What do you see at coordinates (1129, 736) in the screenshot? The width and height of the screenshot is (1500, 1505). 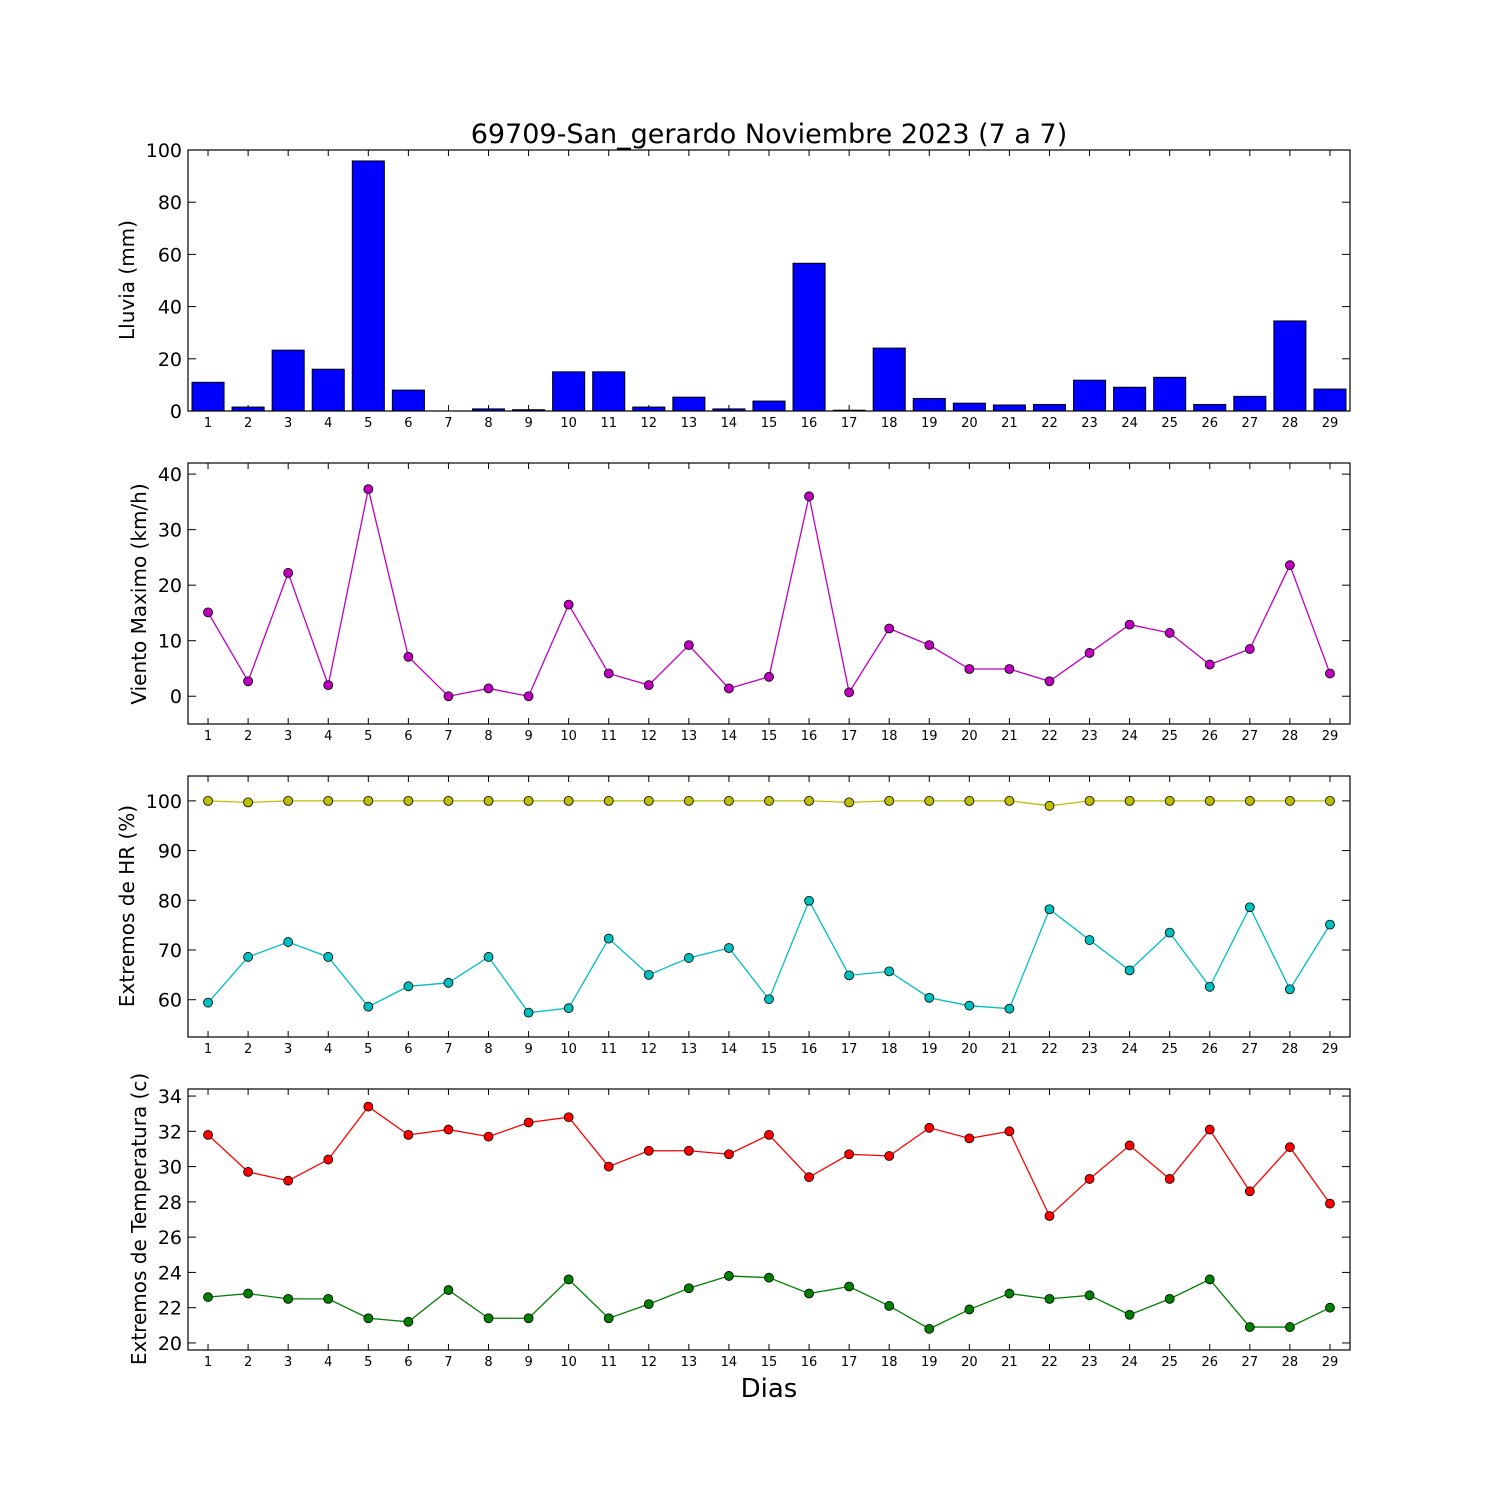 I see `x-tick-label: 24` at bounding box center [1129, 736].